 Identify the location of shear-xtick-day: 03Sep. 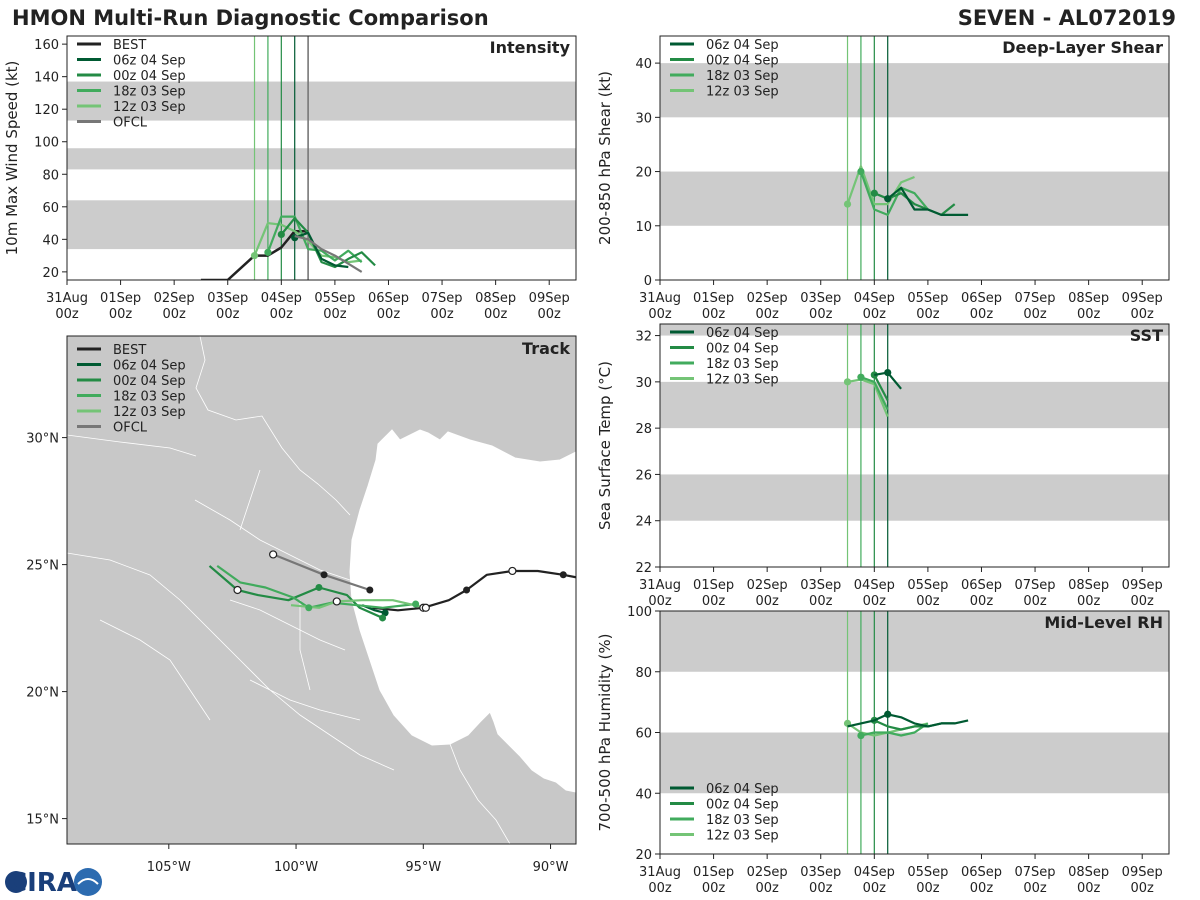
(820, 298).